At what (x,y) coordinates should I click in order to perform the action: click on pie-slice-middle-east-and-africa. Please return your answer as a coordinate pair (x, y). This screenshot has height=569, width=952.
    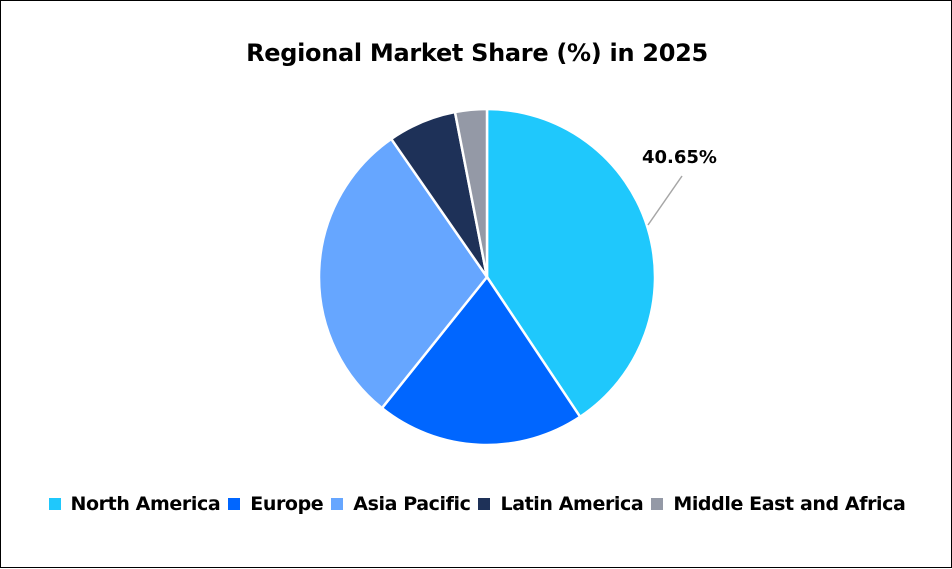
    Looking at the image, I should click on (471, 193).